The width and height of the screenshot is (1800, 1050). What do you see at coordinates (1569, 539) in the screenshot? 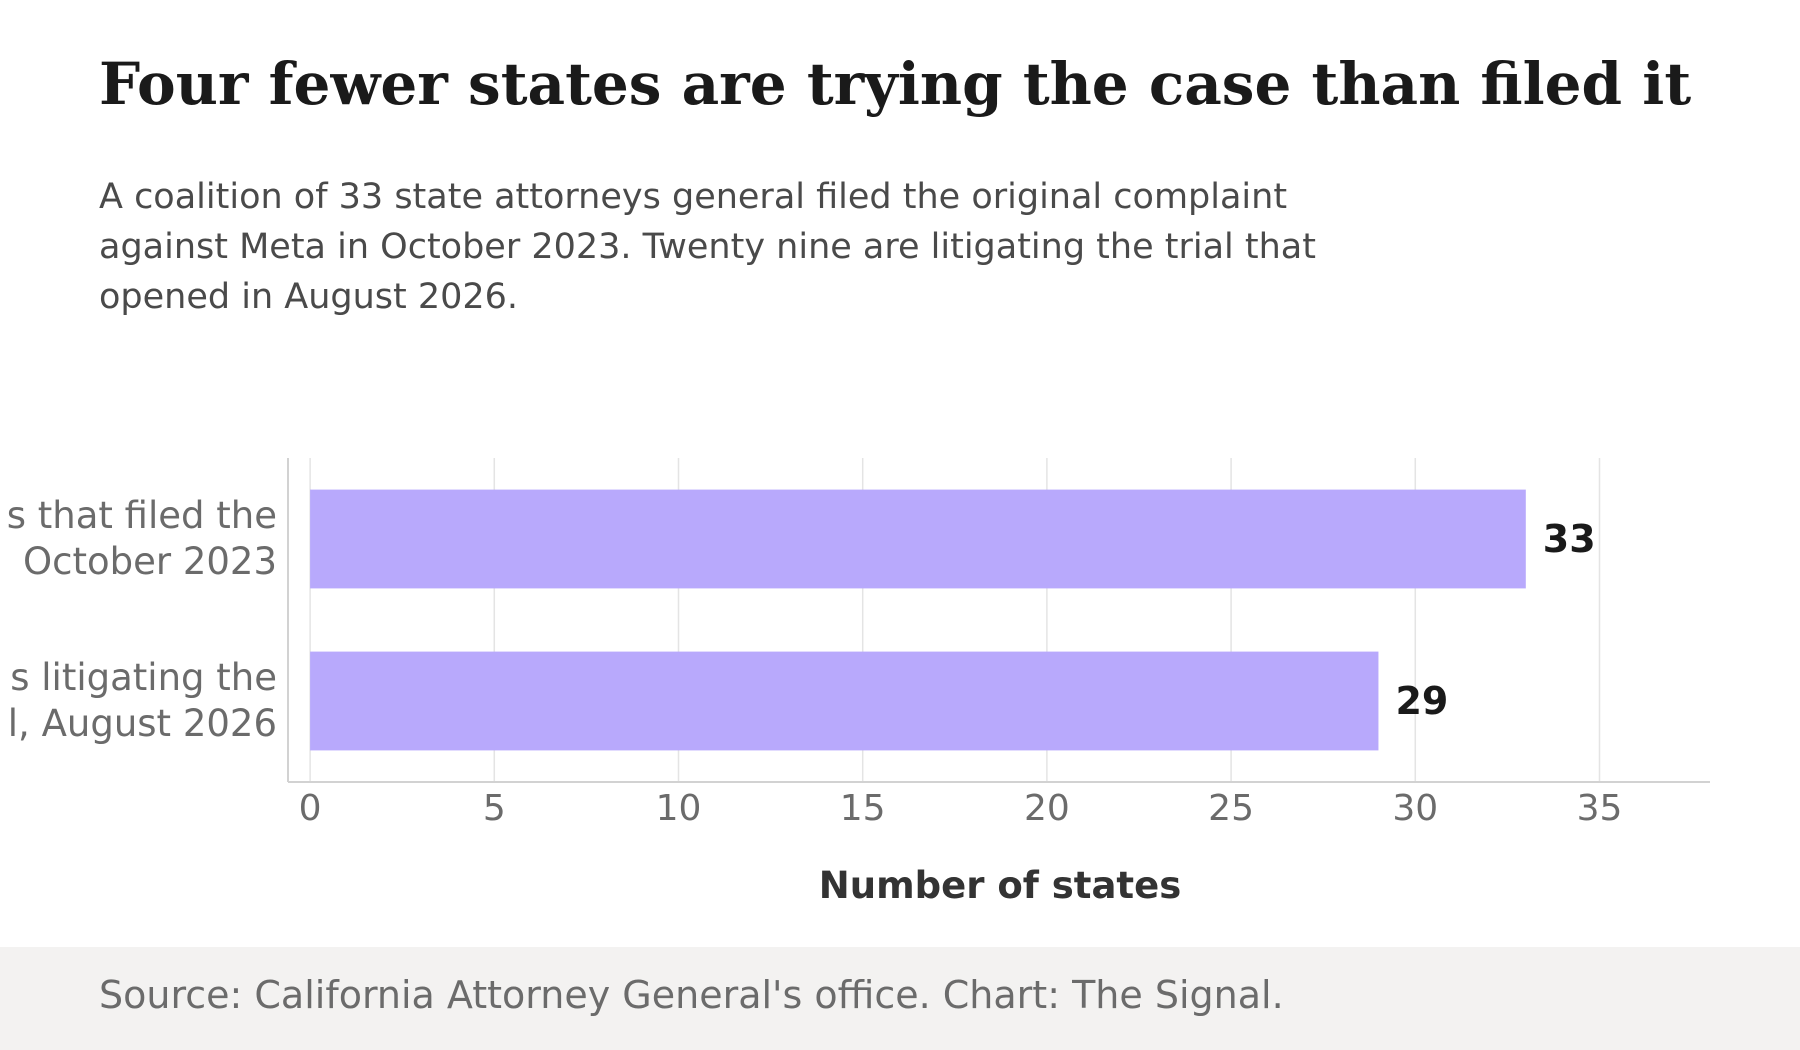
I see `bar-value-label: 33` at bounding box center [1569, 539].